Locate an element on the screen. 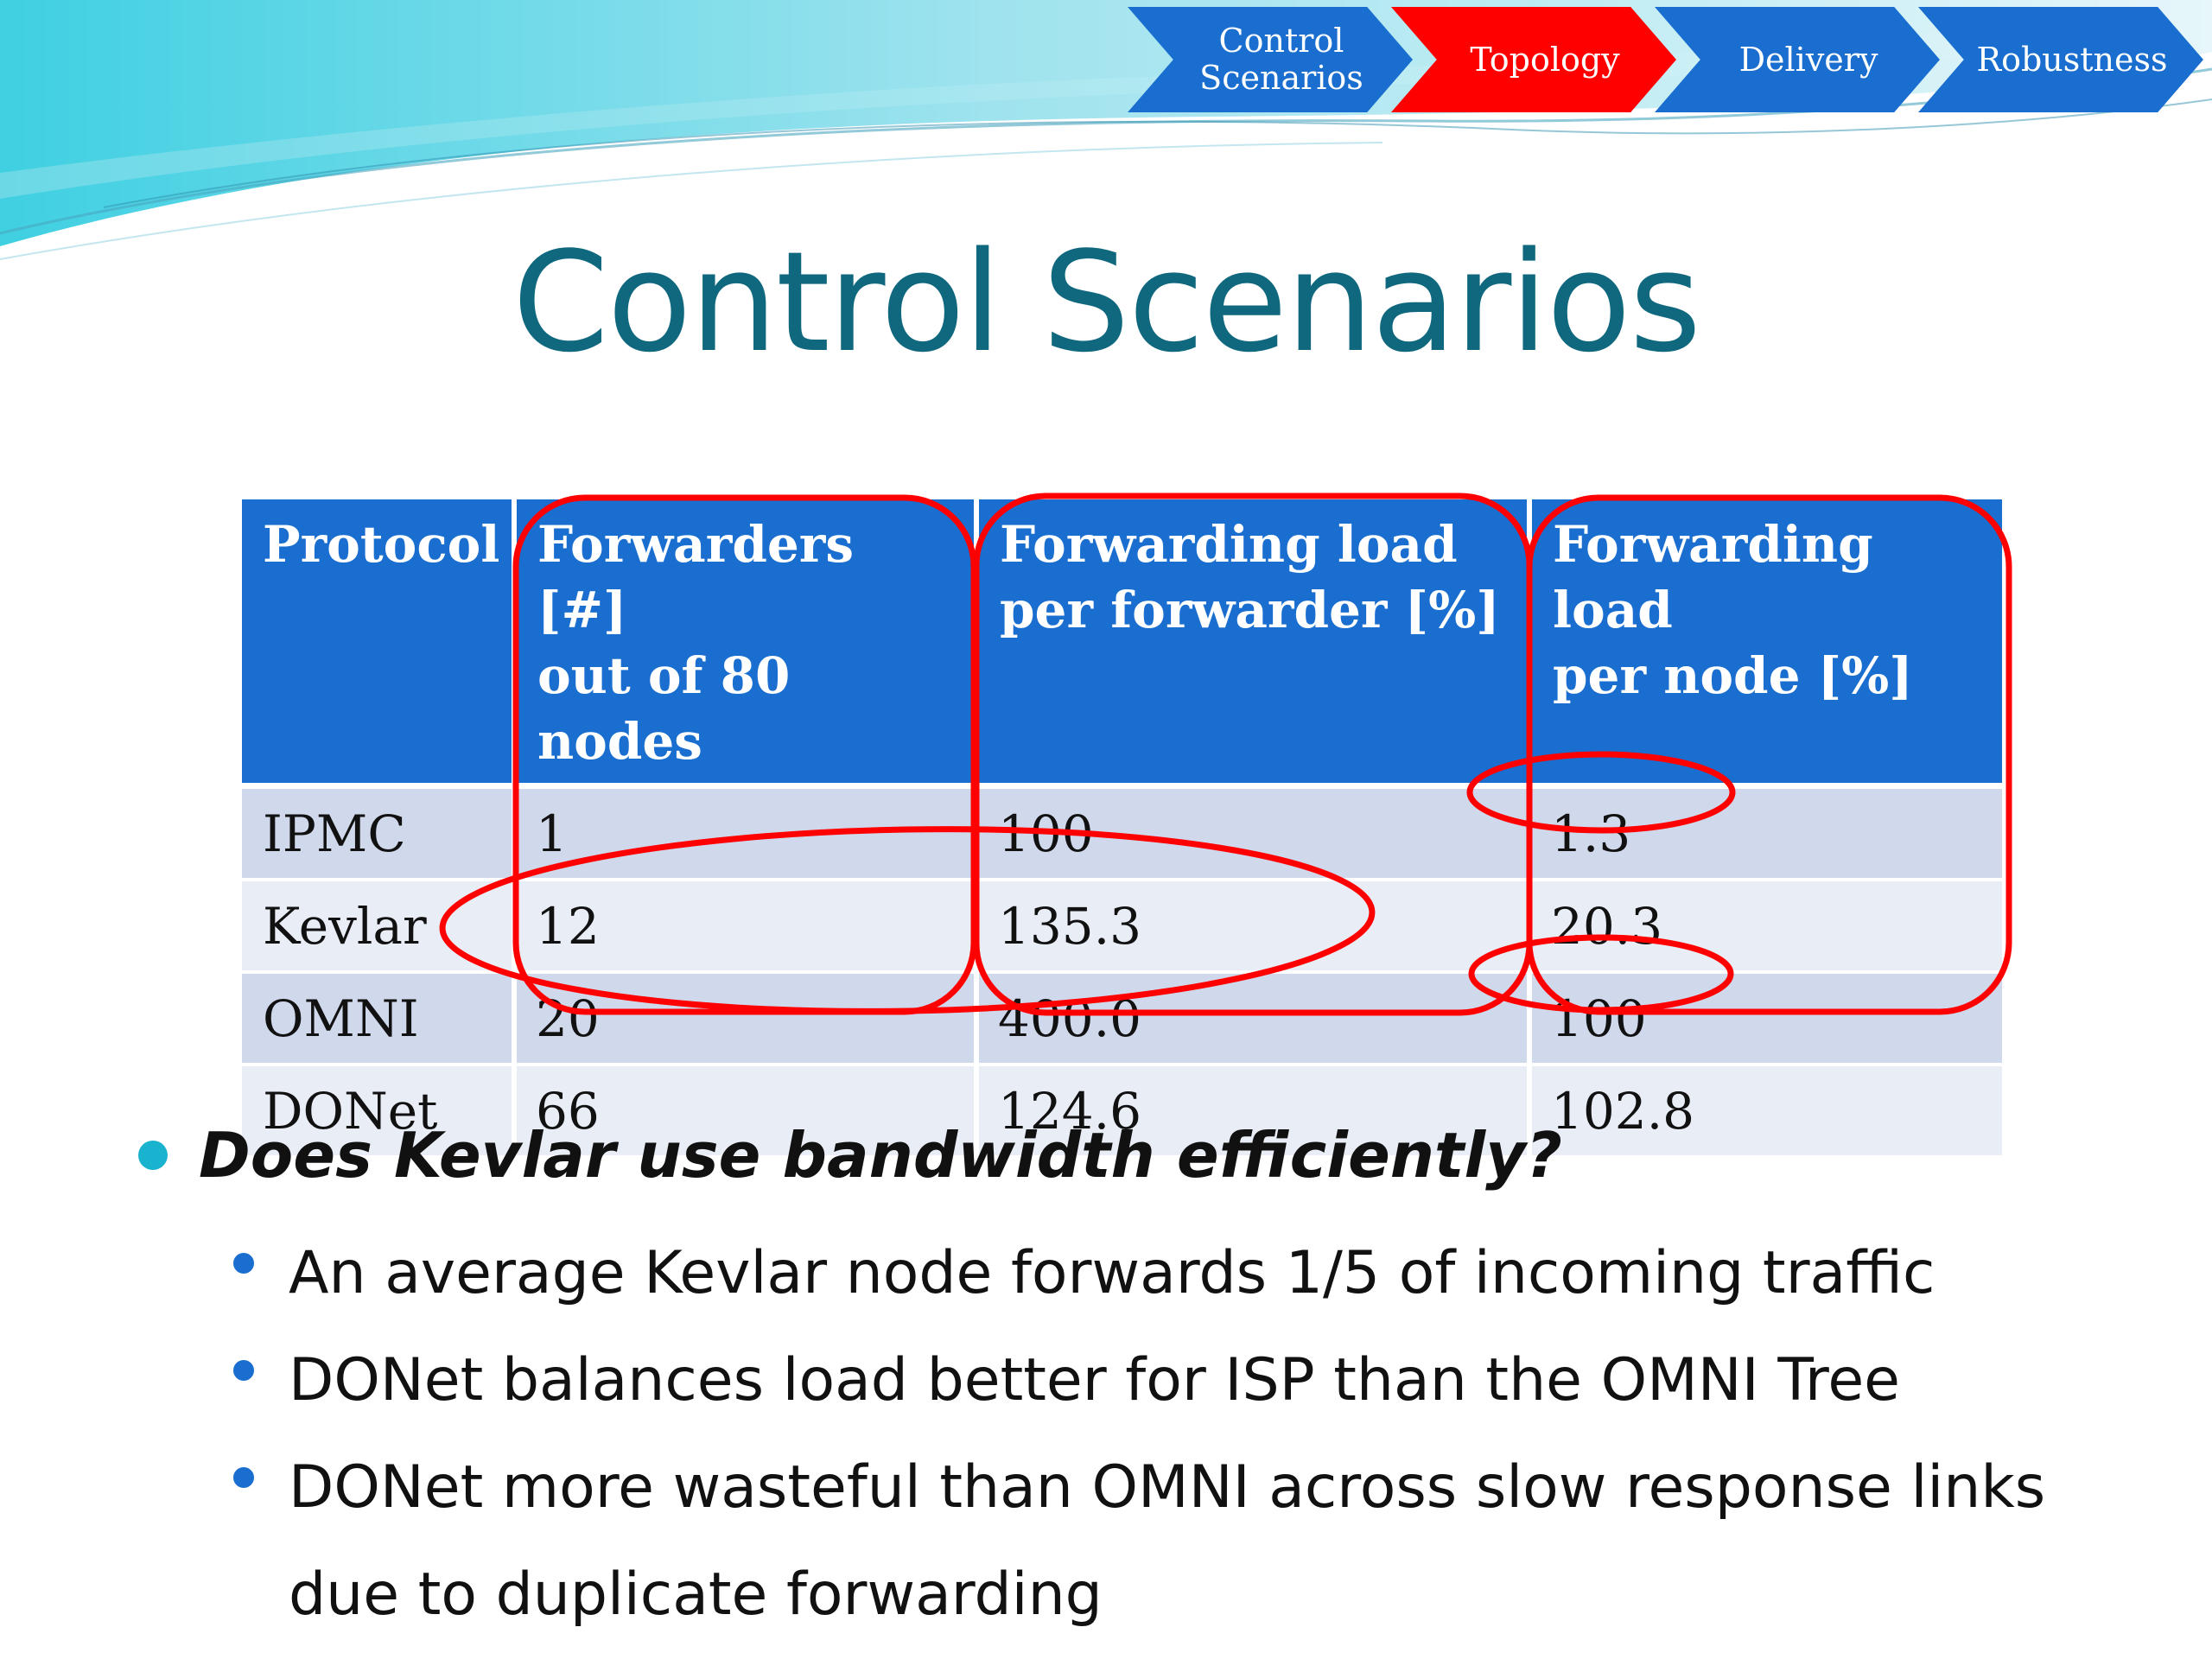 The height and width of the screenshot is (1659, 2212). bullet-main-text: Does Kevlar use bandwidth efficiently? is located at coordinates (880, 1155).